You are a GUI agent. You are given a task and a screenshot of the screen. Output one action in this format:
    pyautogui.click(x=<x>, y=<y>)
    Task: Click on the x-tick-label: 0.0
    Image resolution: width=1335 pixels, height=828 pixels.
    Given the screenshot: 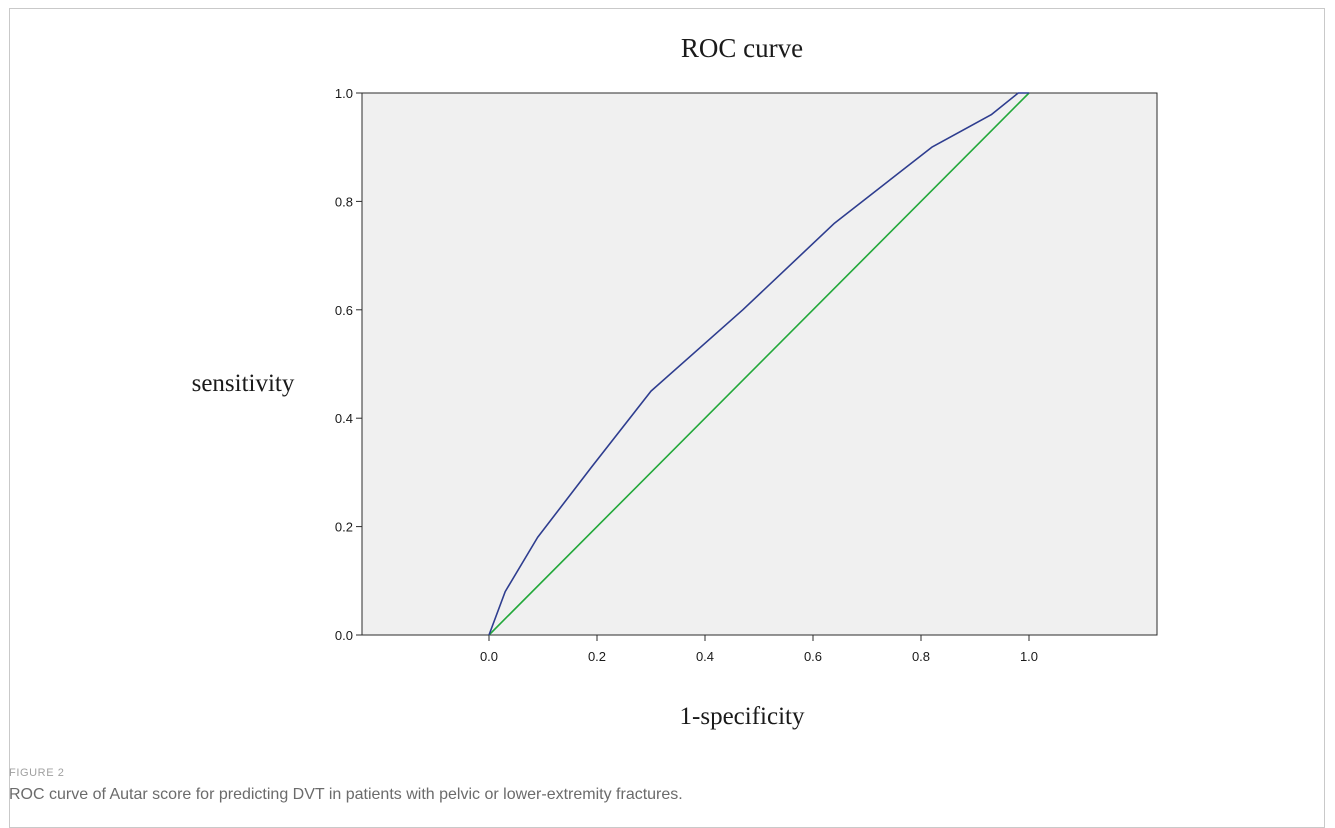 What is the action you would take?
    pyautogui.click(x=489, y=656)
    